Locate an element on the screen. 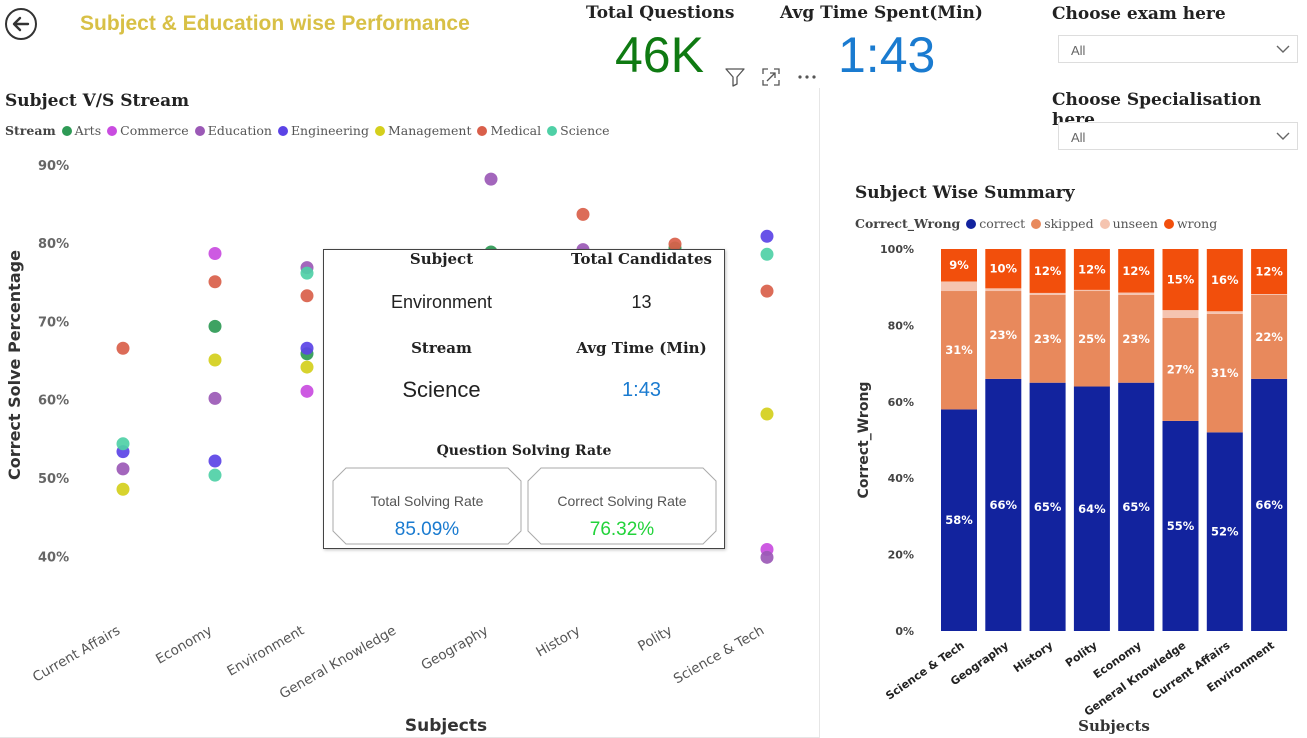 The image size is (1307, 738). y-tick-label: 40% is located at coordinates (901, 478).